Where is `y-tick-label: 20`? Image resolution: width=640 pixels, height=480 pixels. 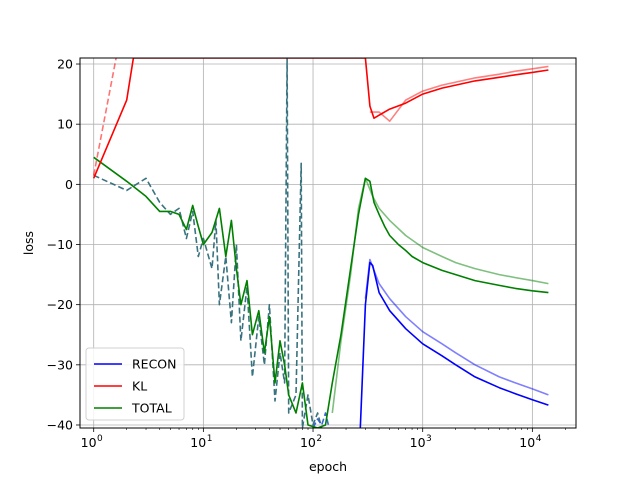 y-tick-label: 20 is located at coordinates (65, 64).